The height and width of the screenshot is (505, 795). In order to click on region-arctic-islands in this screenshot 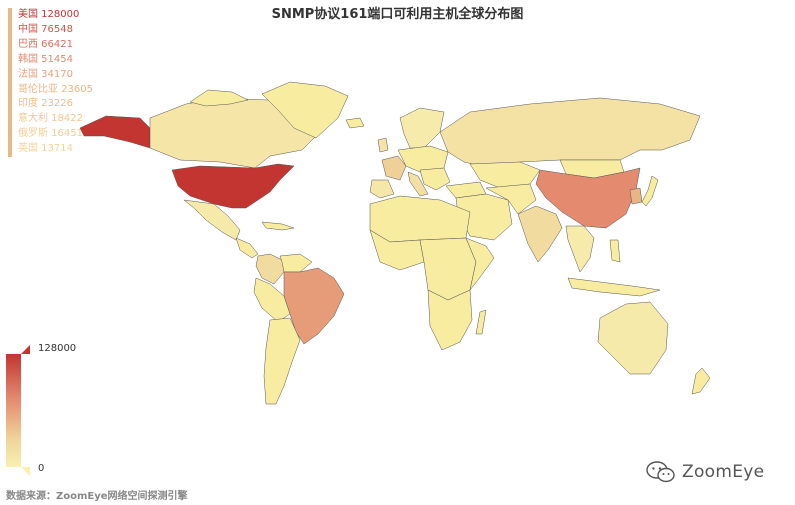, I will do `click(219, 98)`.